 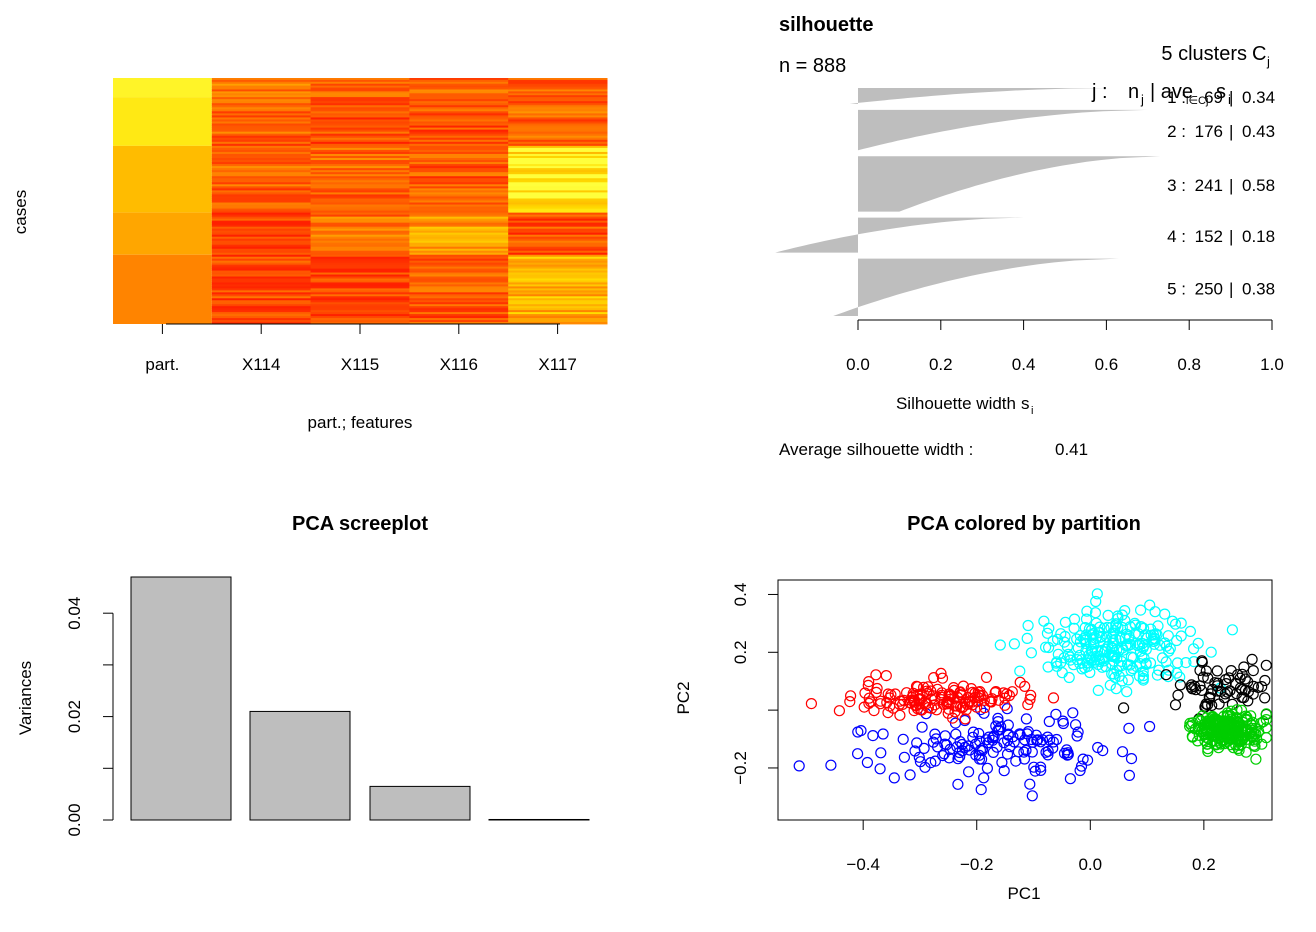 What do you see at coordinates (876, 449) in the screenshot?
I see `silhouette-average-label: Average silhouette width :` at bounding box center [876, 449].